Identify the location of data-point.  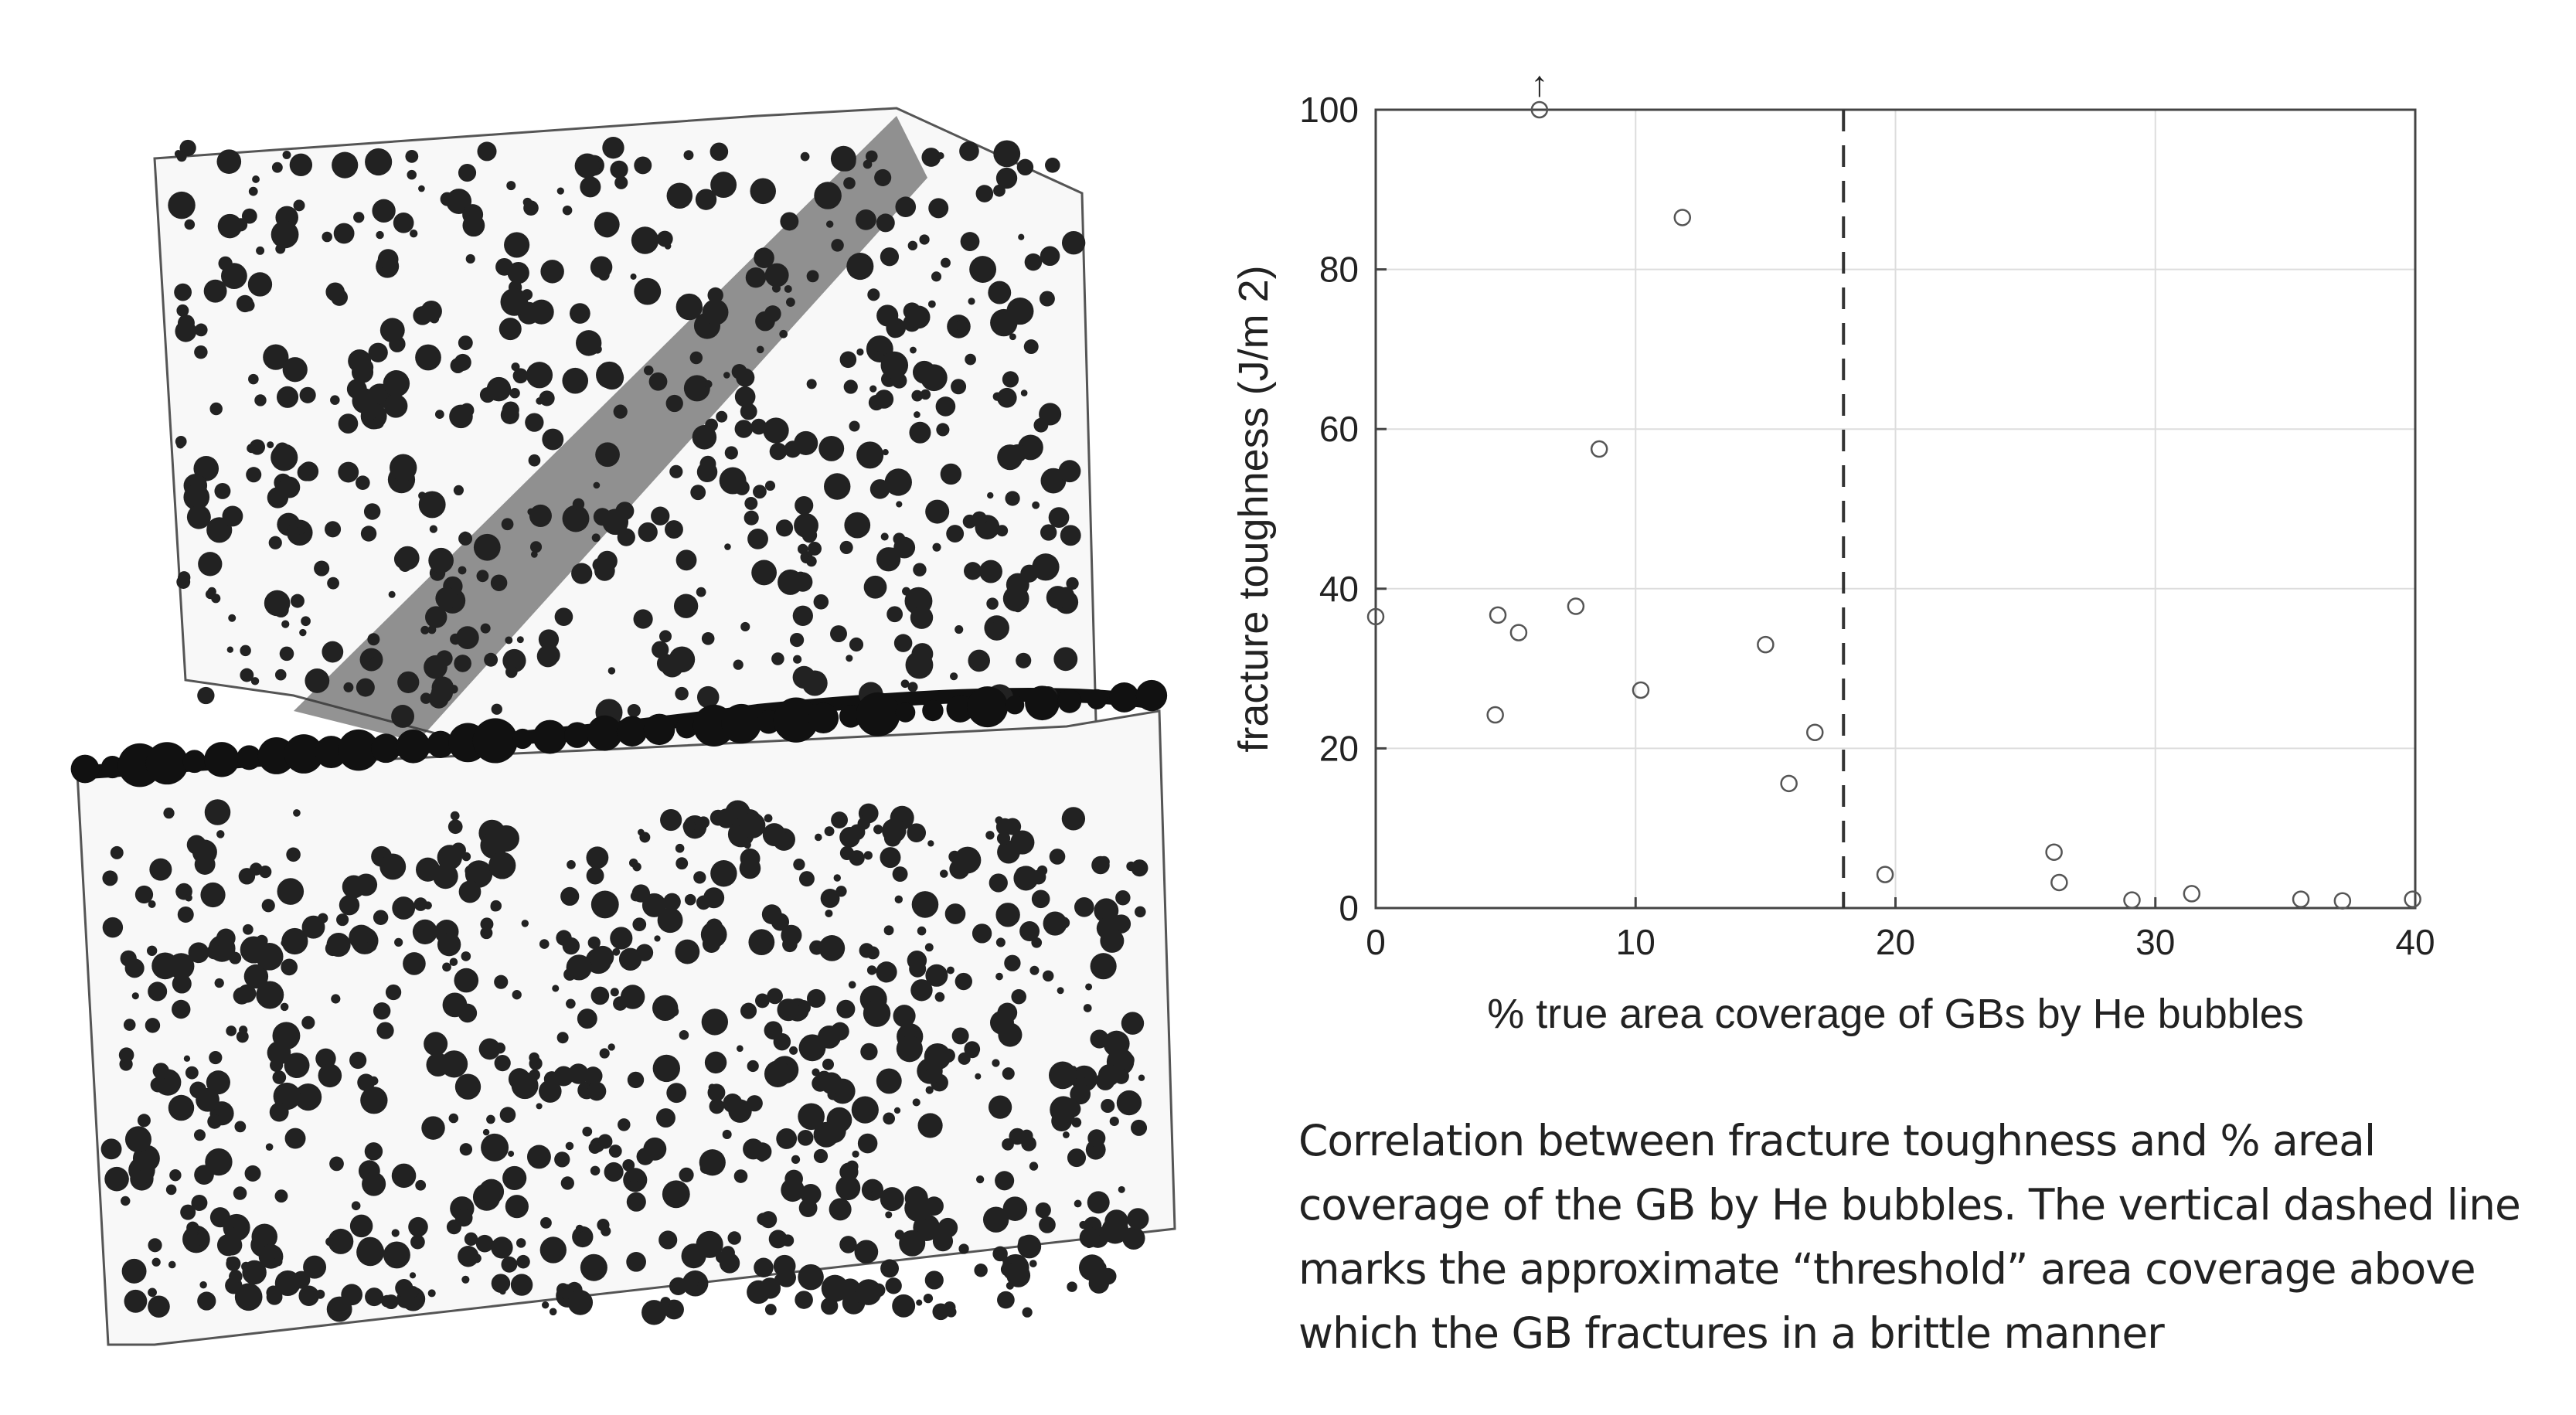
(1885, 874).